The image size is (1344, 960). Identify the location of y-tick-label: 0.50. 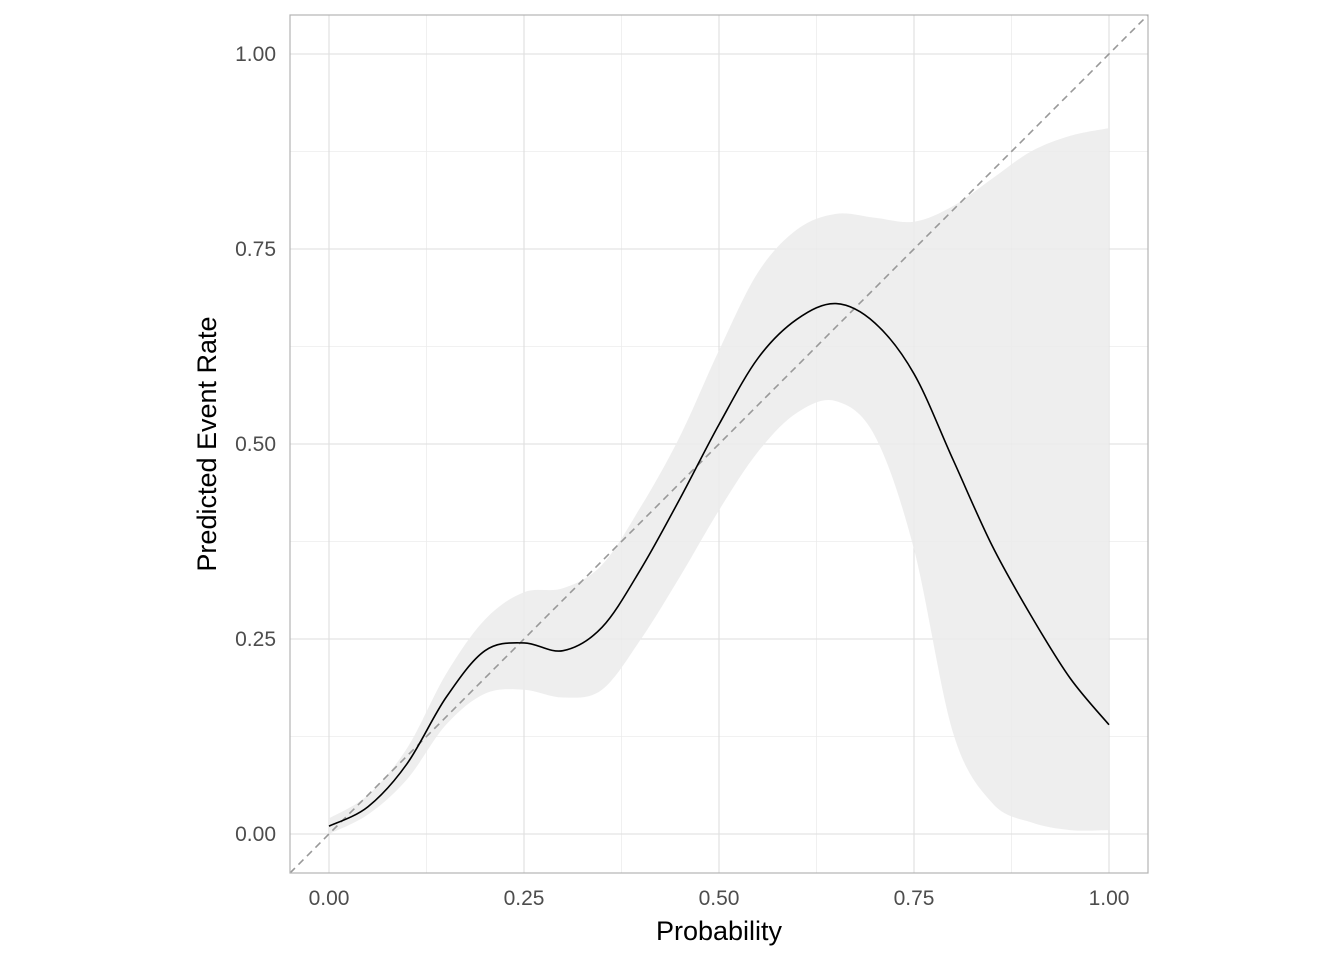
(255, 444).